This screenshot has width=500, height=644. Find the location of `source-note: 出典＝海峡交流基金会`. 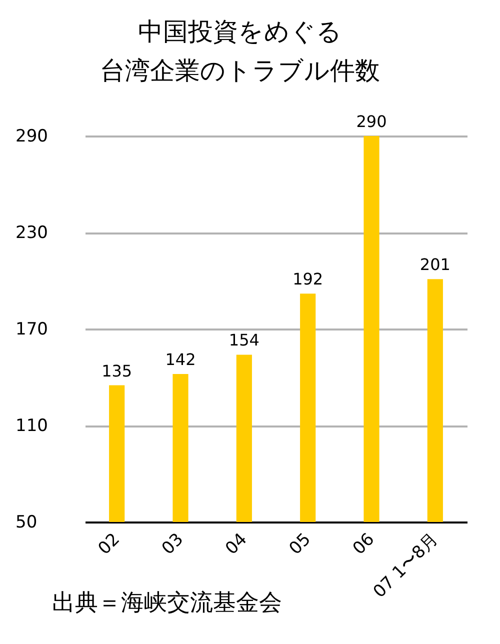

source-note: 出典＝海峡交流基金会 is located at coordinates (167, 603).